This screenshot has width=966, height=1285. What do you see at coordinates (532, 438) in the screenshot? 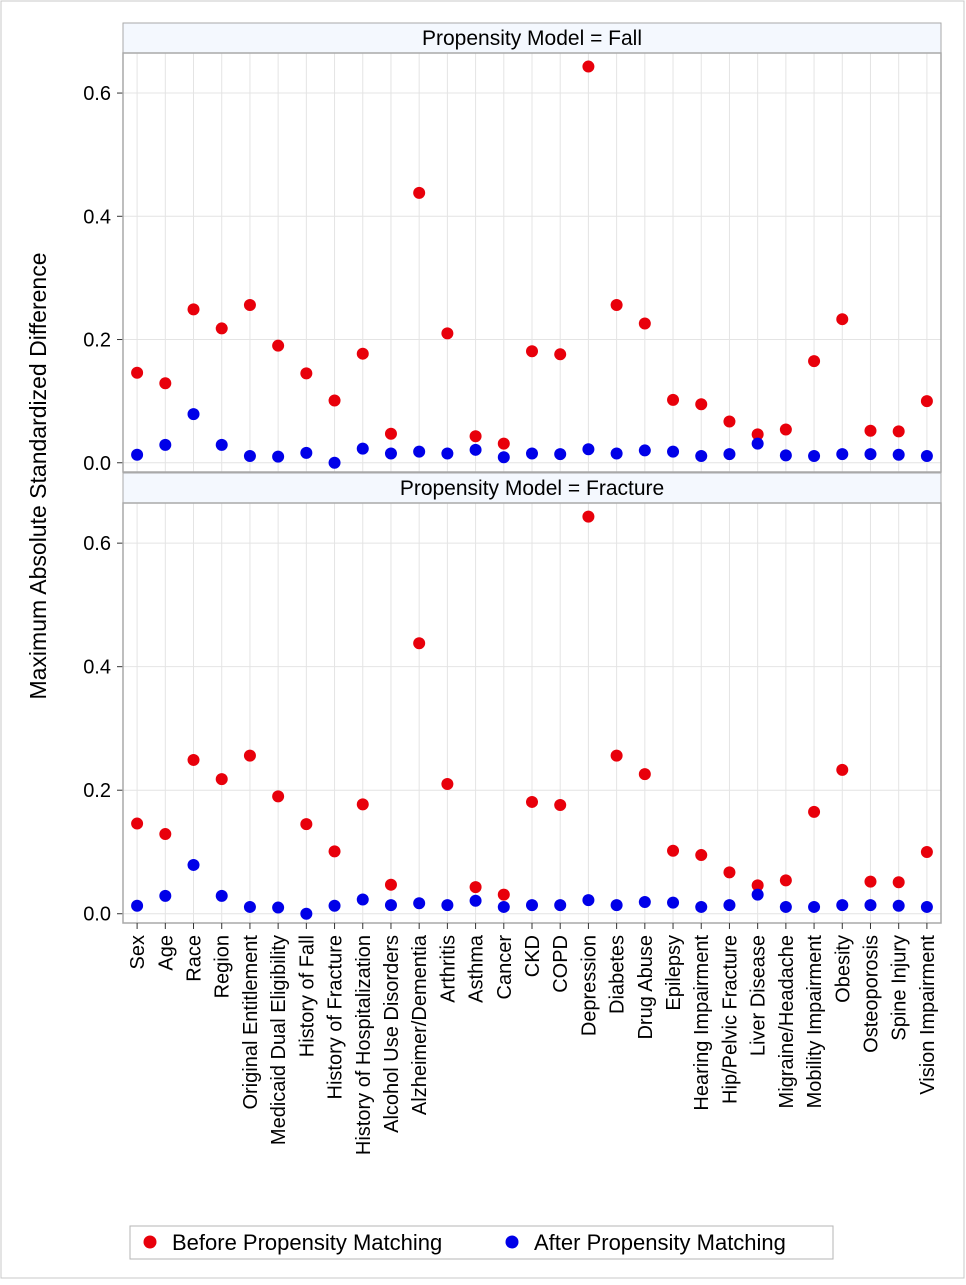
I see `series-after` at bounding box center [532, 438].